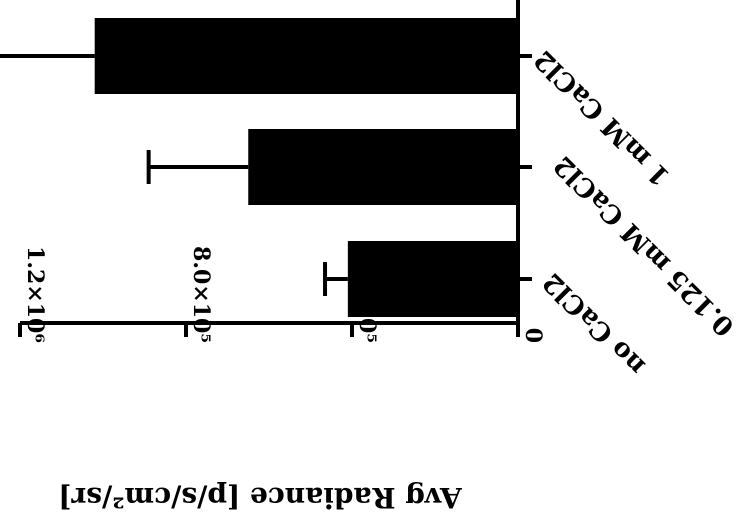  What do you see at coordinates (201, 294) in the screenshot?
I see `value-tick-label: 8.0×10⁵` at bounding box center [201, 294].